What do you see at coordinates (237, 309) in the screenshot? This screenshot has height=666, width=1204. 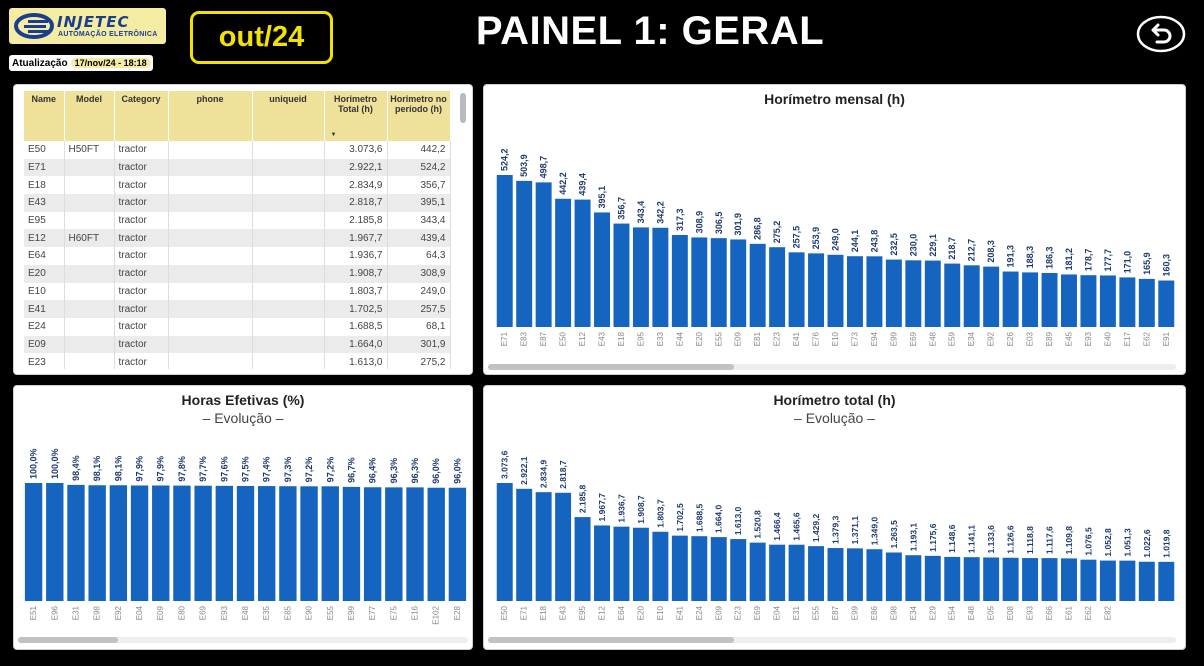 I see `table-row: E41 tractor 1.702,5 257,5` at bounding box center [237, 309].